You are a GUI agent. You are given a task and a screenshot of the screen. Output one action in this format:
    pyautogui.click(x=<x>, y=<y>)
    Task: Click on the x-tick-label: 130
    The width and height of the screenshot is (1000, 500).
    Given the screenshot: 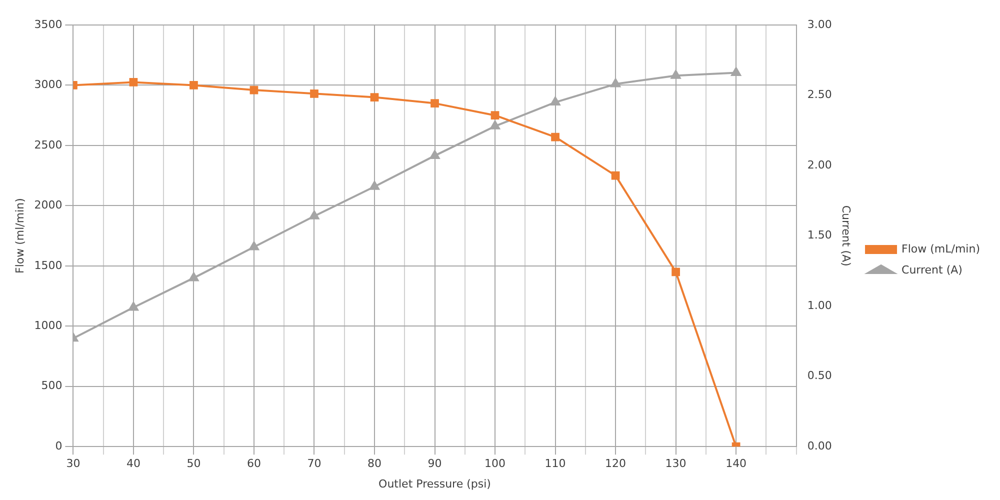 What is the action you would take?
    pyautogui.click(x=675, y=463)
    